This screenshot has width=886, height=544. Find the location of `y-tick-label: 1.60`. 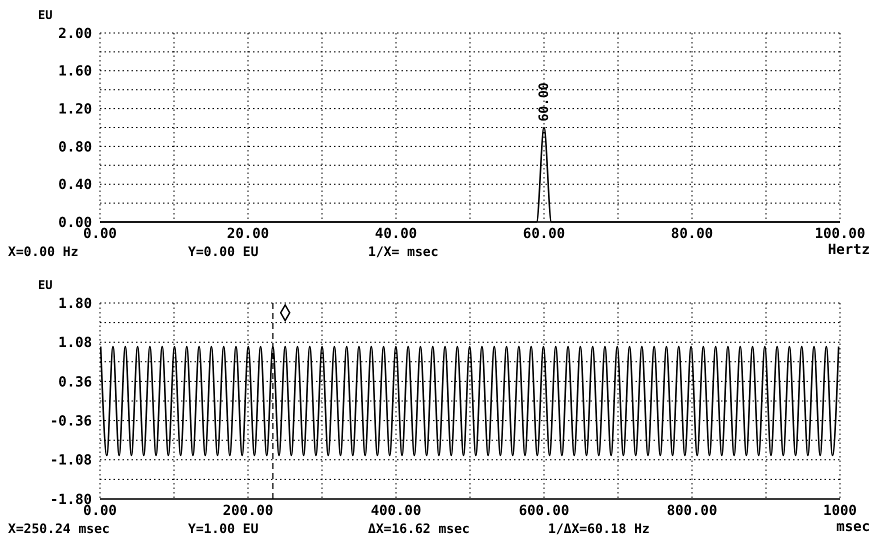

y-tick-label: 1.60 is located at coordinates (75, 72).